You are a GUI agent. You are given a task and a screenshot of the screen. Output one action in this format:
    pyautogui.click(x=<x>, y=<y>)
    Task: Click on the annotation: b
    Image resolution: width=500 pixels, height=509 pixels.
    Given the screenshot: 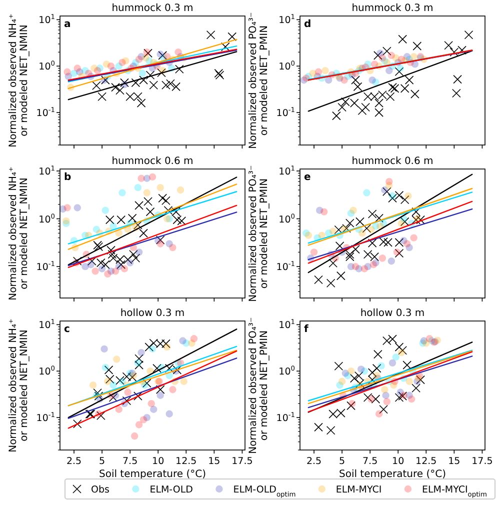 What is the action you would take?
    pyautogui.click(x=68, y=177)
    